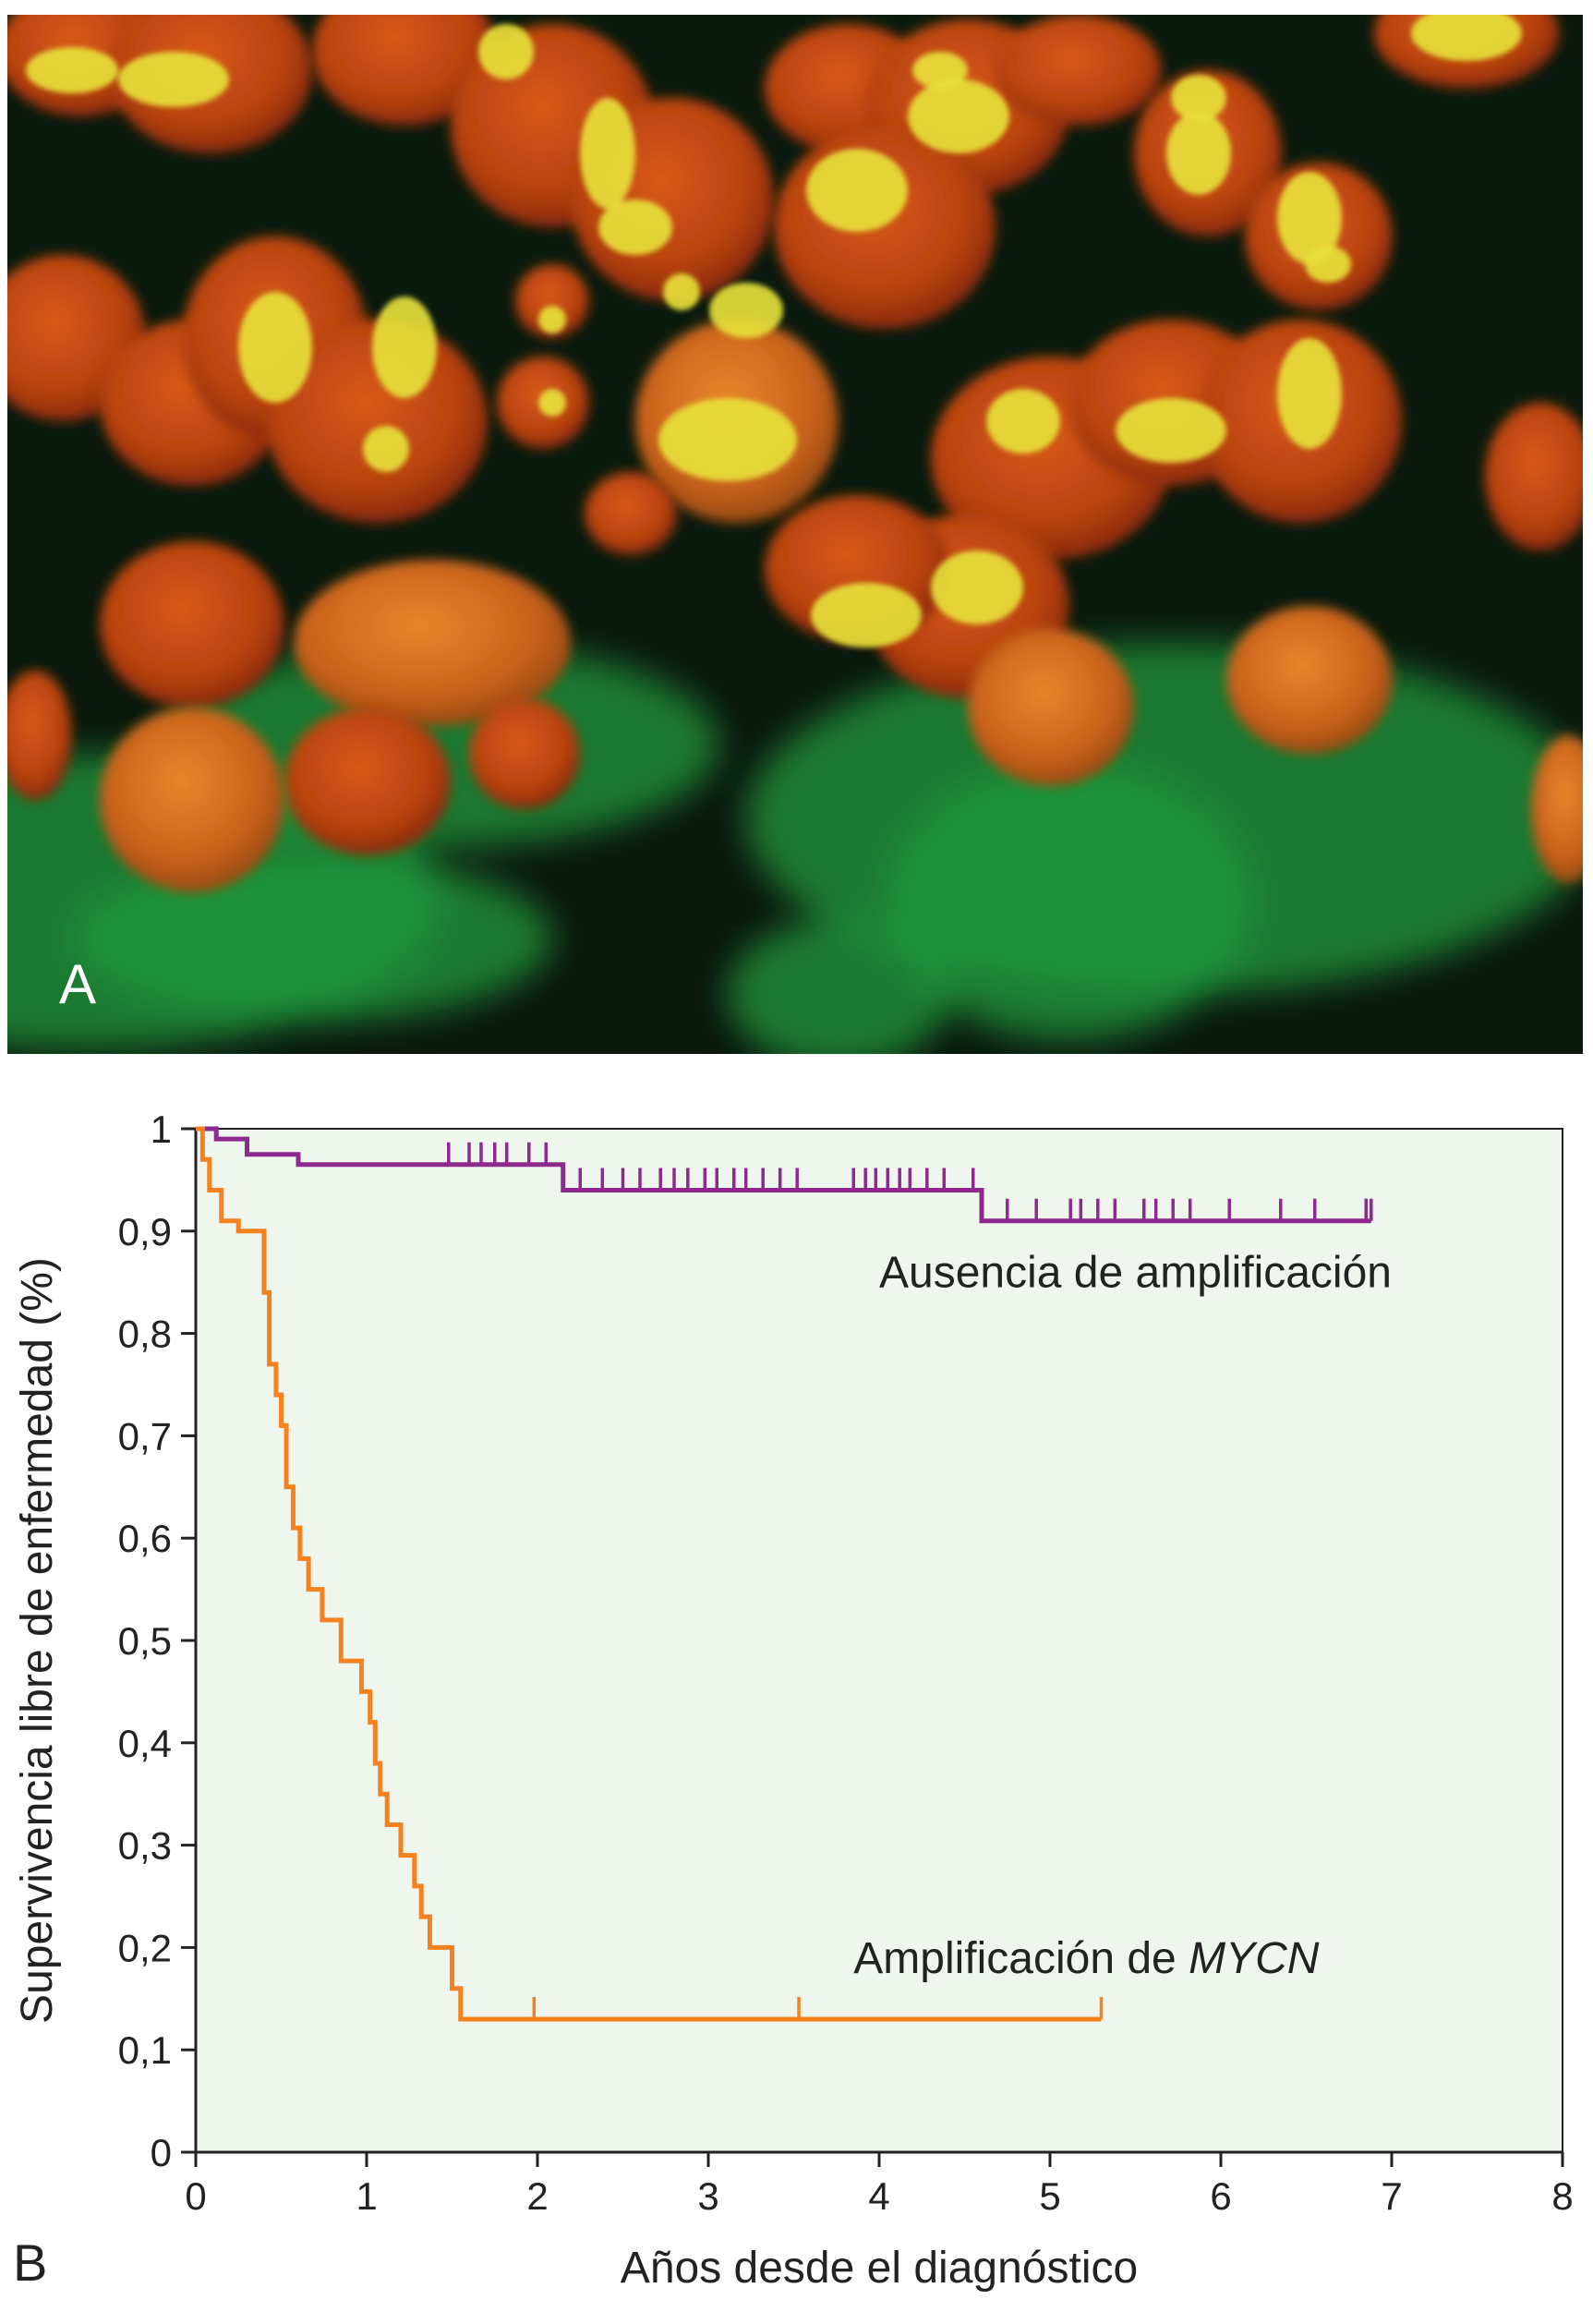 The width and height of the screenshot is (1593, 2324). I want to click on y-tick-label: 0,8, so click(145, 1334).